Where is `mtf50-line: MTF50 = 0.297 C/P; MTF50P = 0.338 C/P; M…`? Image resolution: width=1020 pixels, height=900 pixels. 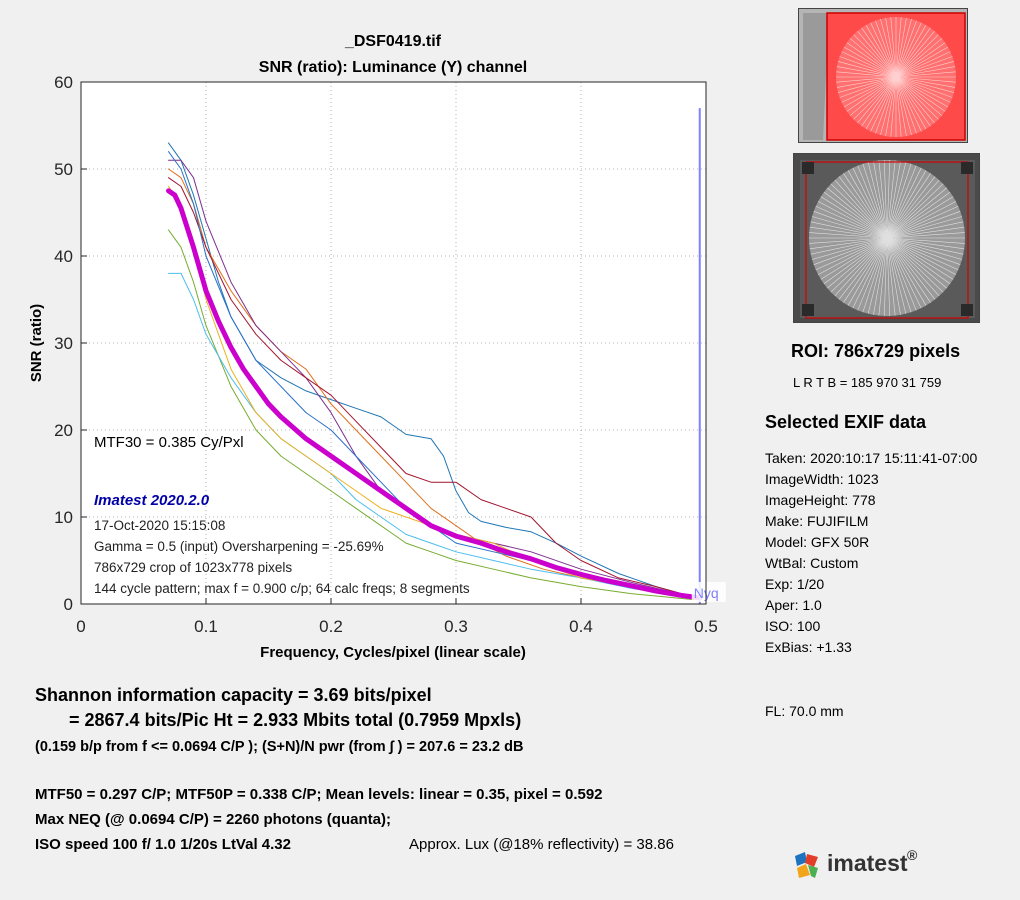
mtf50-line: MTF50 = 0.297 C/P; MTF50P = 0.338 C/P; M… is located at coordinates (319, 794).